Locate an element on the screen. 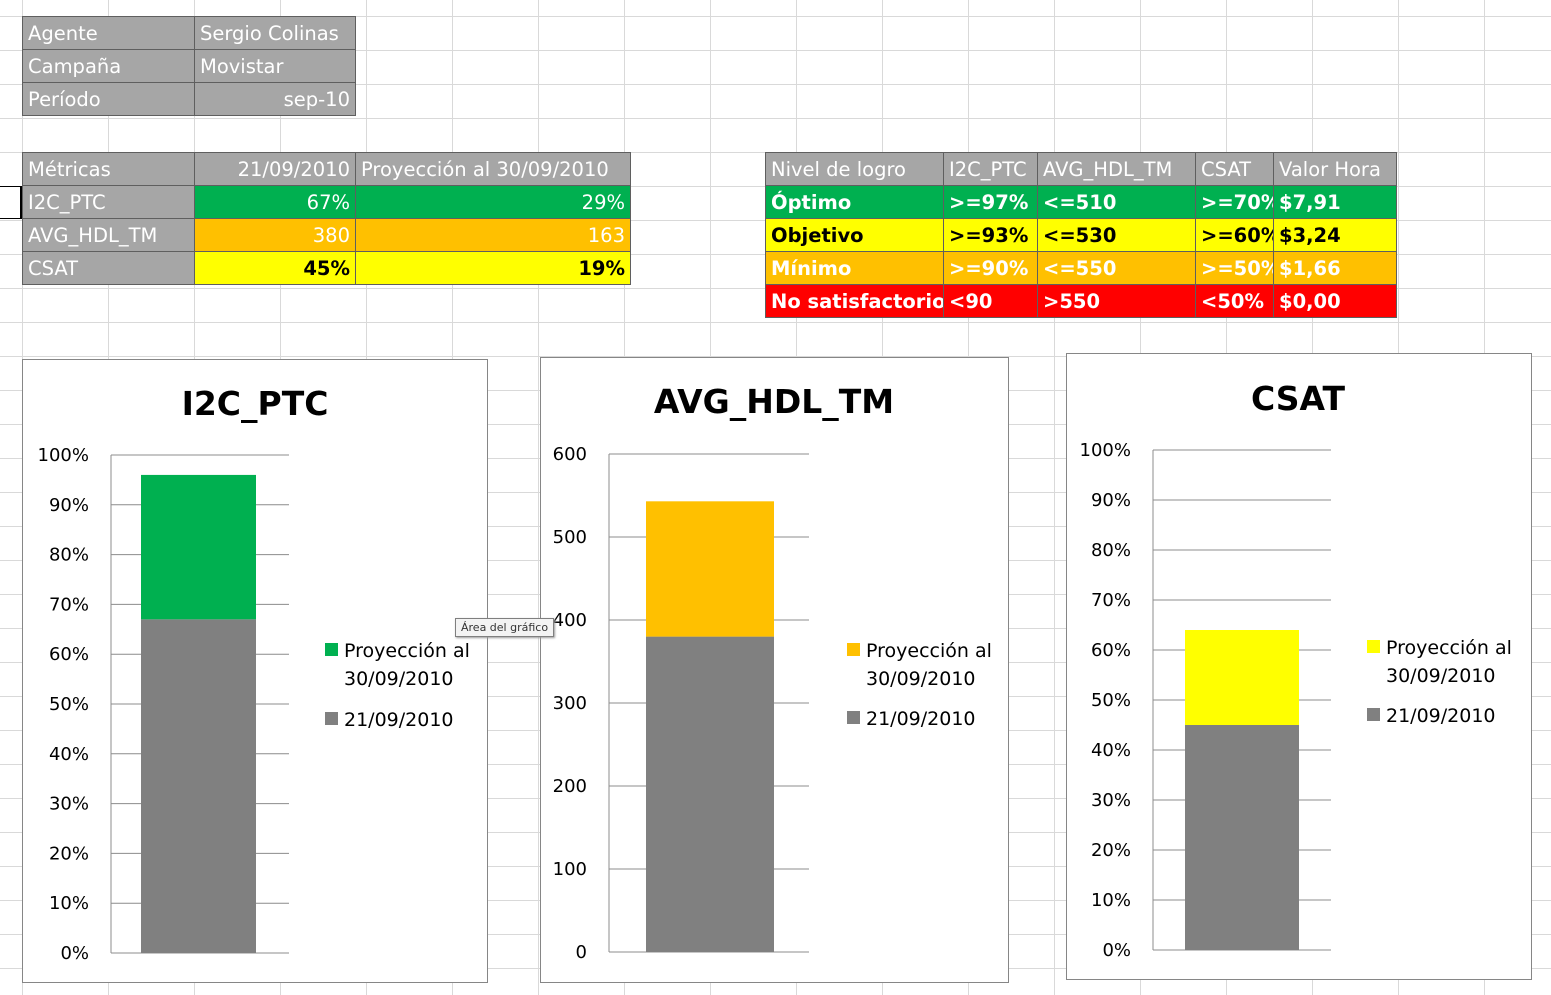  y-tick-label: 100 is located at coordinates (570, 869).